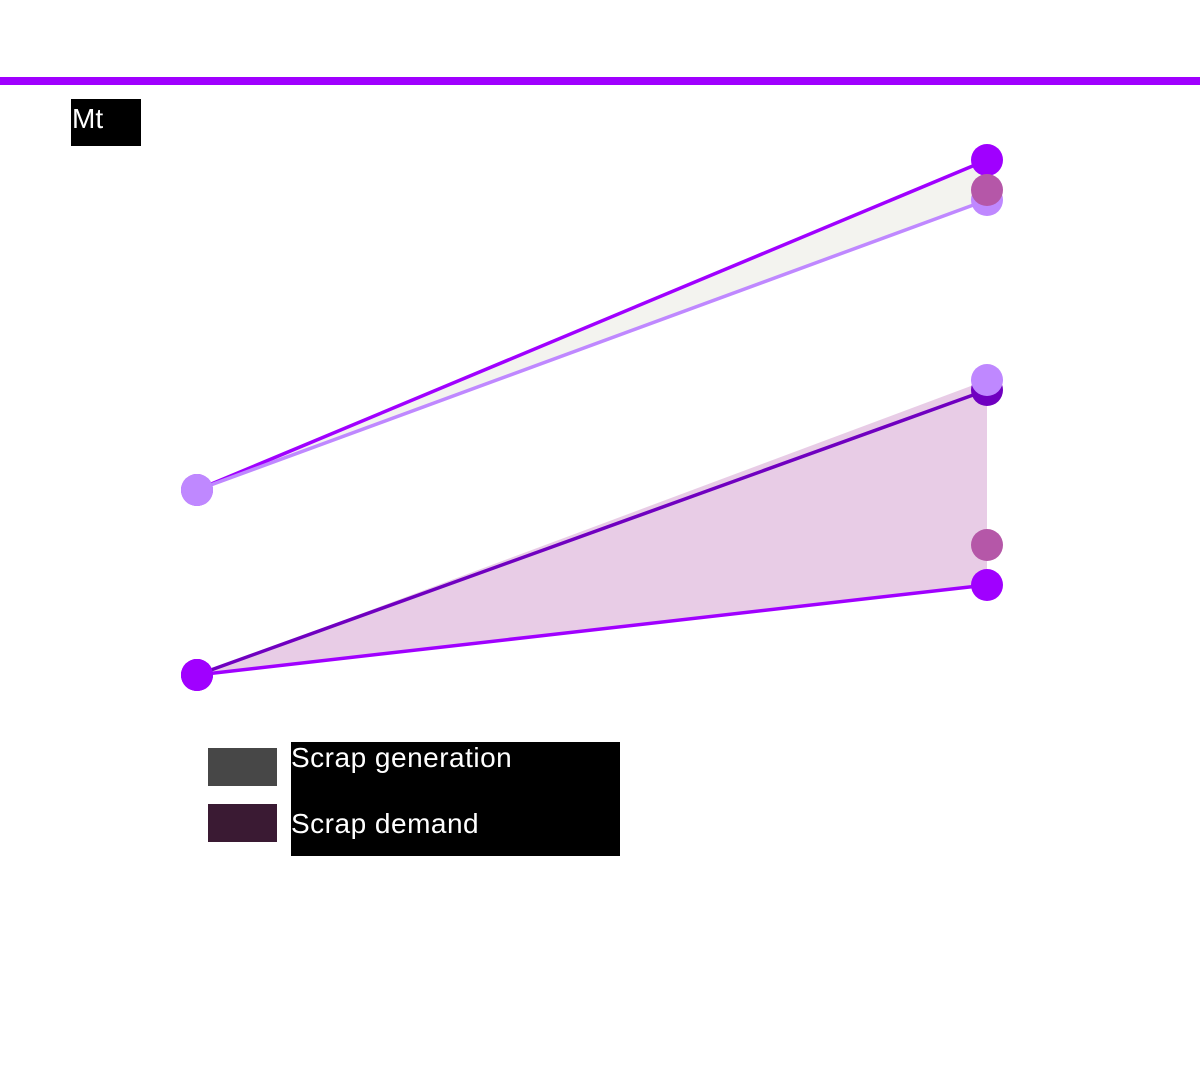  Describe the element at coordinates (455, 799) in the screenshot. I see `legend: Scrap generation Scrap demand` at that location.